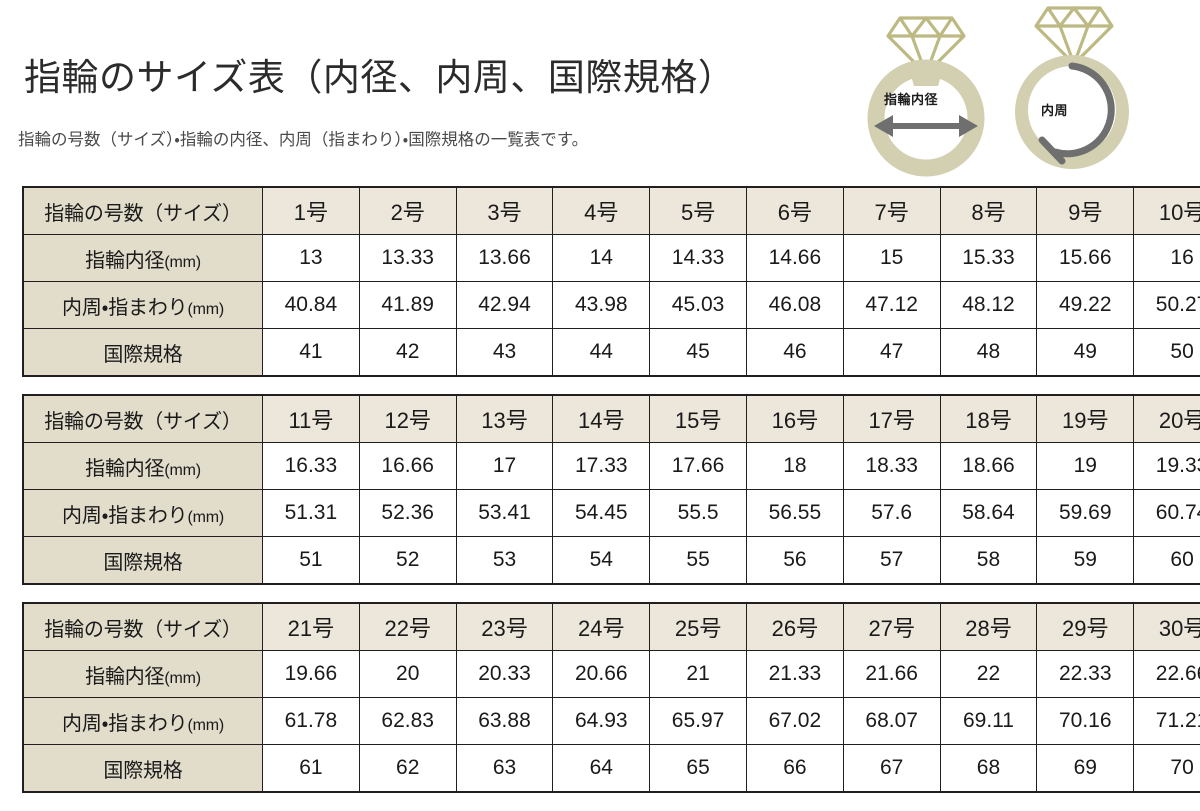  What do you see at coordinates (1166, 305) in the screenshot?
I see `cell-circumference: 50.27` at bounding box center [1166, 305].